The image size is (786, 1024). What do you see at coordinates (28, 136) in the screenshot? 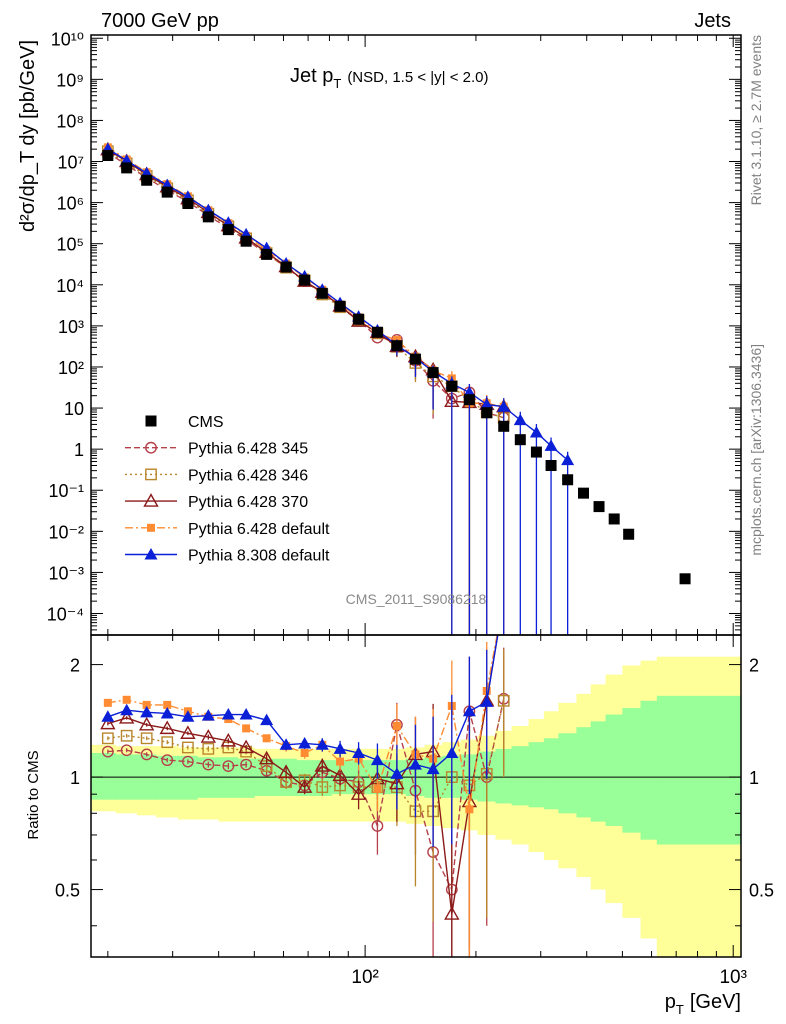
I see `y-axis-label: d²σ/dp_T dy [pb/GeV]` at bounding box center [28, 136].